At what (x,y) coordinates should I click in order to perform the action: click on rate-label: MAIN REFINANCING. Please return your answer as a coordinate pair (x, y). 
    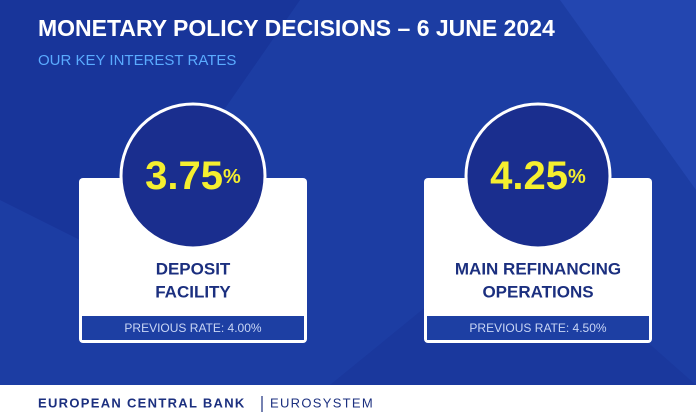
    Looking at the image, I should click on (538, 268).